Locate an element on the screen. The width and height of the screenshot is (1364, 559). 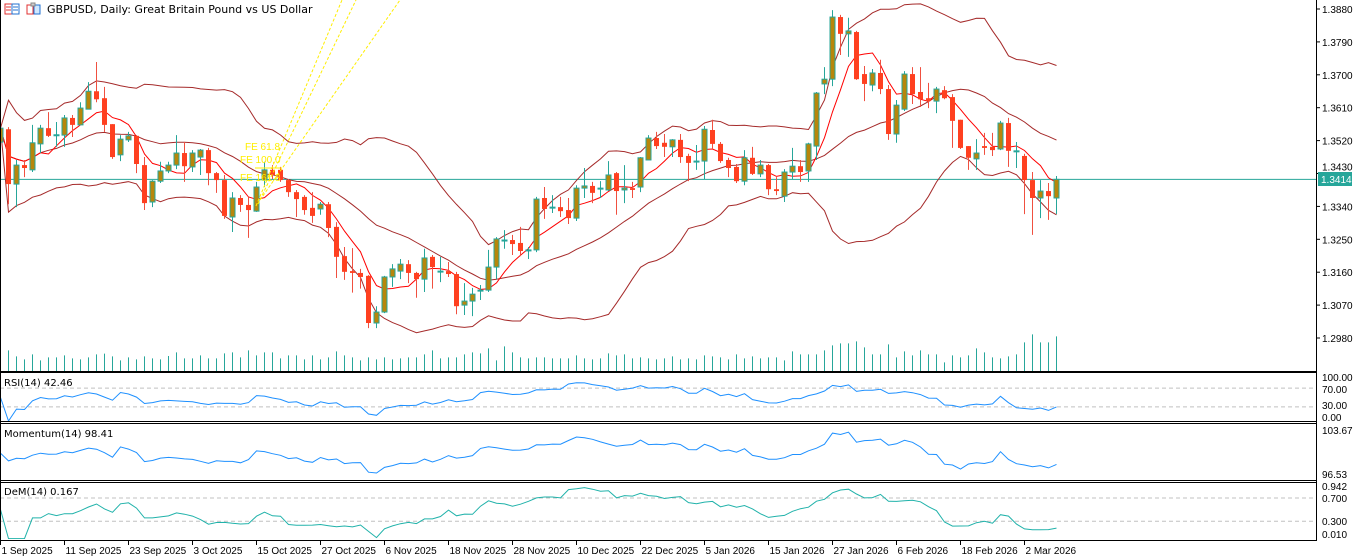
date-tick-label: 18 Nov 2025 is located at coordinates (478, 551).